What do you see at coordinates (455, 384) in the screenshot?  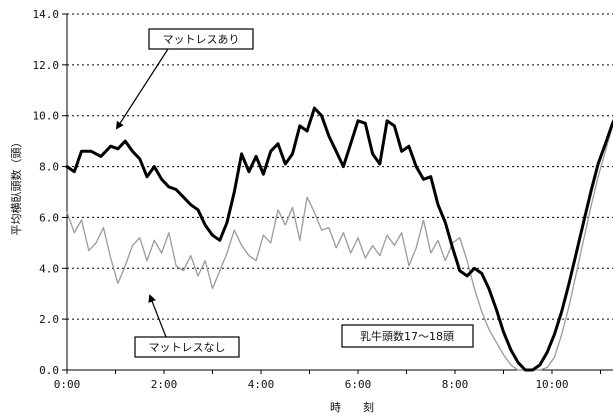 I see `x-tick-label: 8:00` at bounding box center [455, 384].